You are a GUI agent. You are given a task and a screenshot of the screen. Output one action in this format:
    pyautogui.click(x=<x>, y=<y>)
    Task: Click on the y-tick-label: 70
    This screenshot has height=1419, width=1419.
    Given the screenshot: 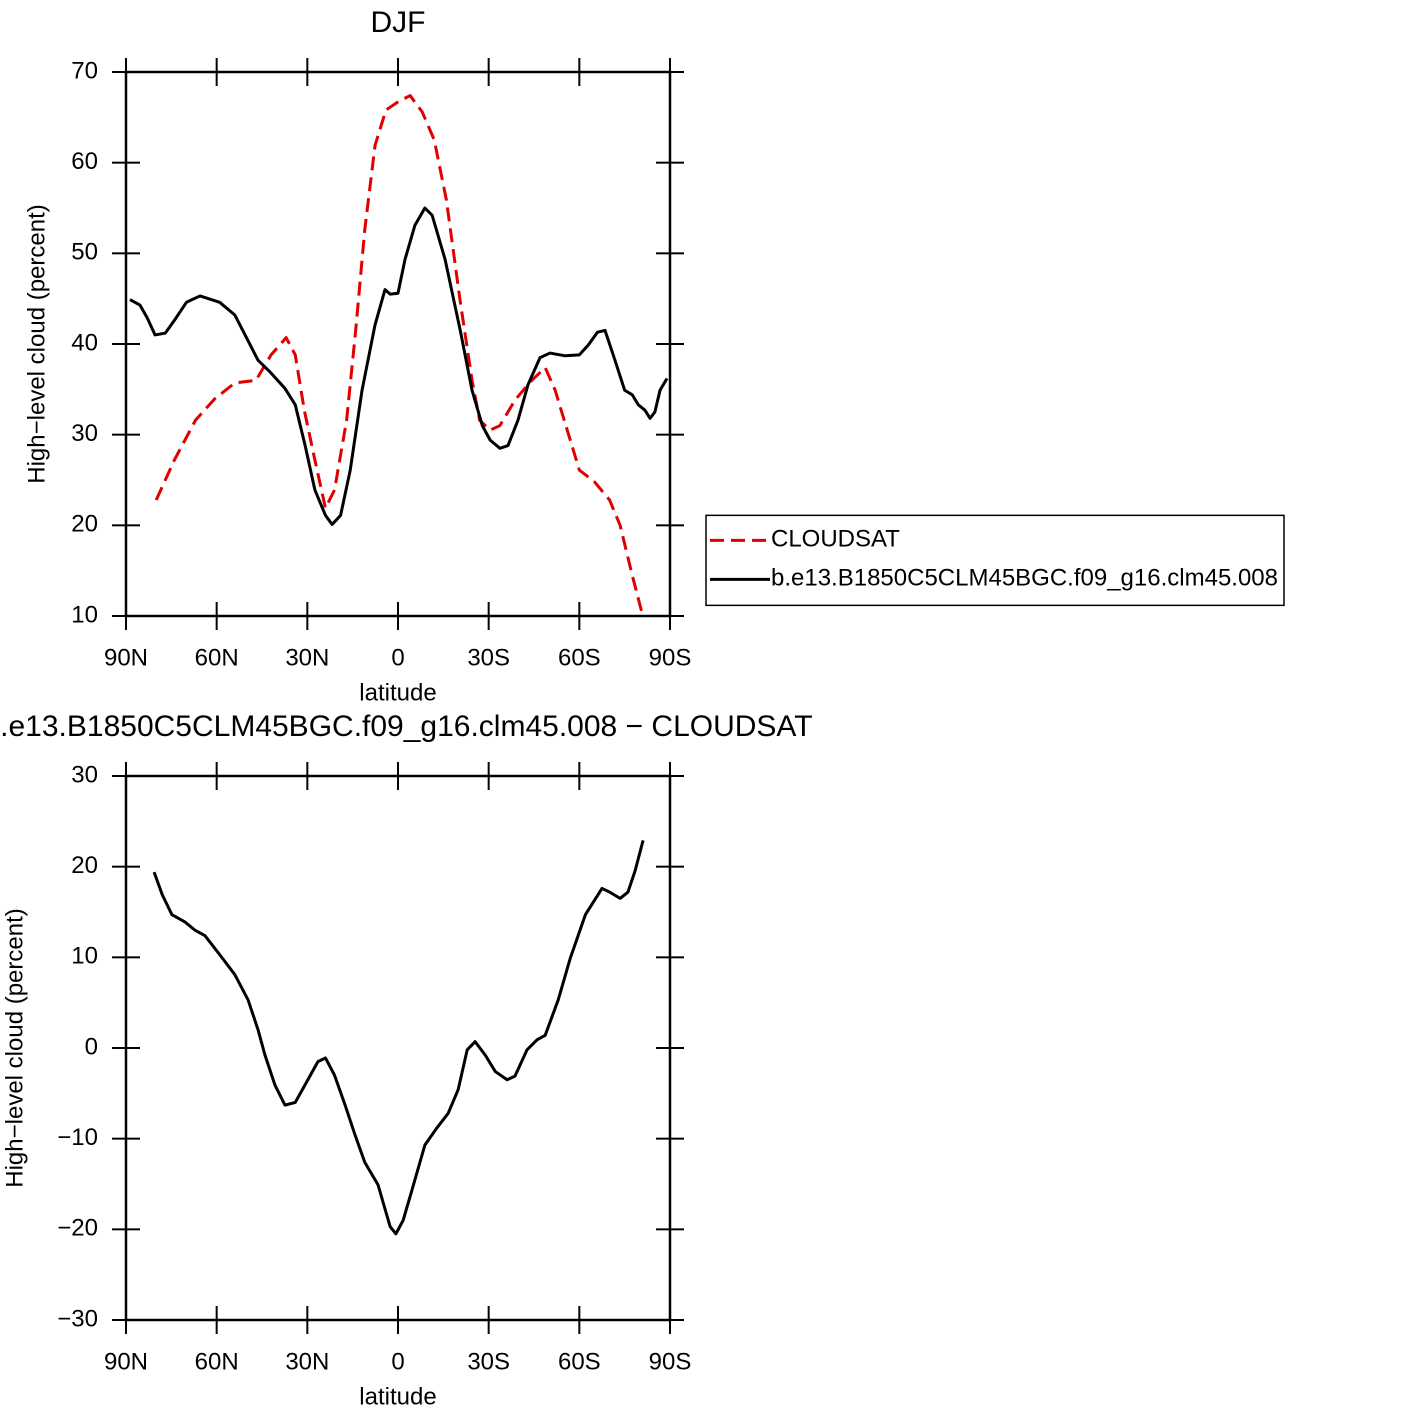 What is the action you would take?
    pyautogui.click(x=84, y=70)
    